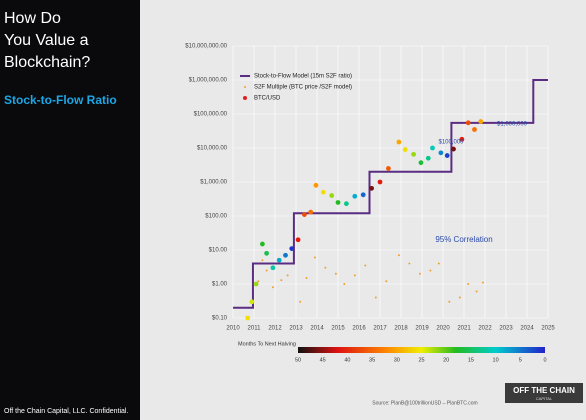  Describe the element at coordinates (298, 360) in the screenshot. I see `colorbar-tick-label: 50` at that location.